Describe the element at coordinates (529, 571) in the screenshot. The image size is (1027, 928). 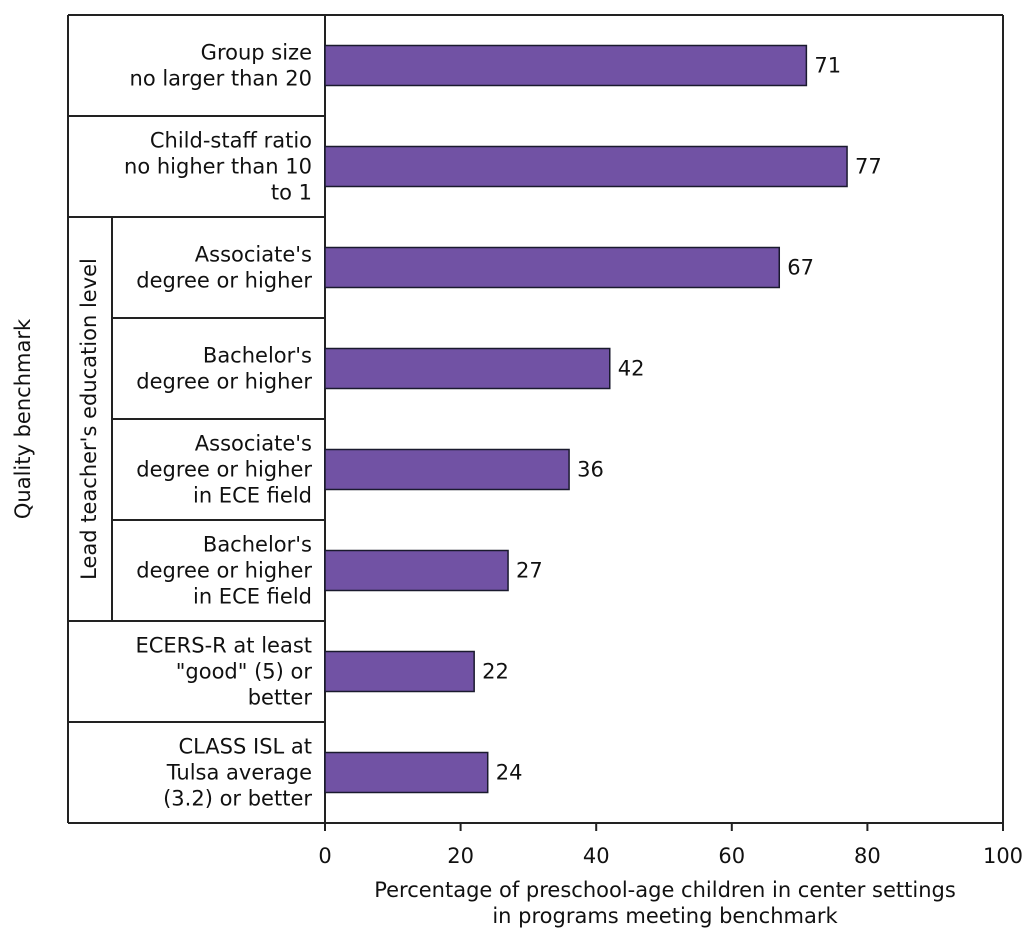
I see `value-label: 27` at that location.